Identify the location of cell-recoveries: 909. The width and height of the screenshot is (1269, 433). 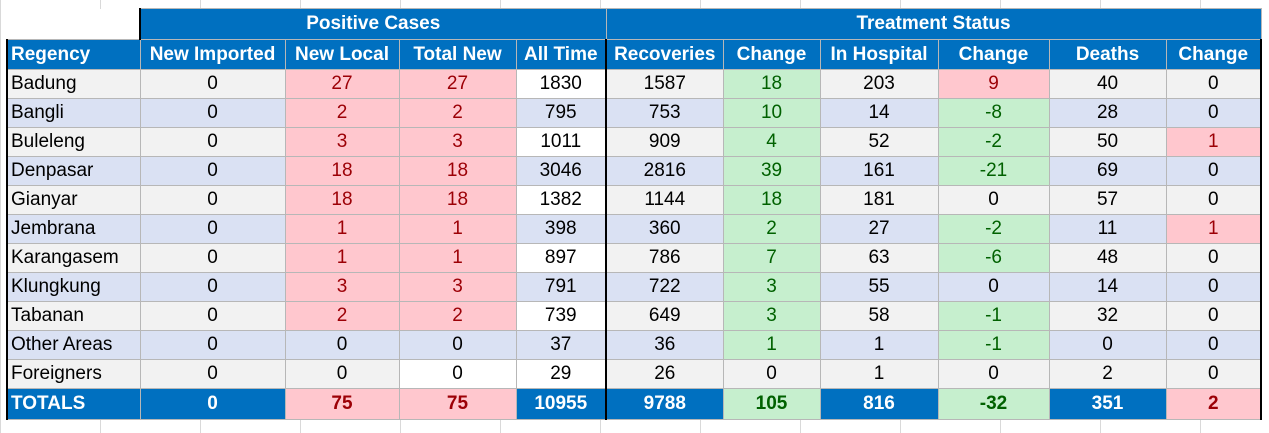
(664, 142).